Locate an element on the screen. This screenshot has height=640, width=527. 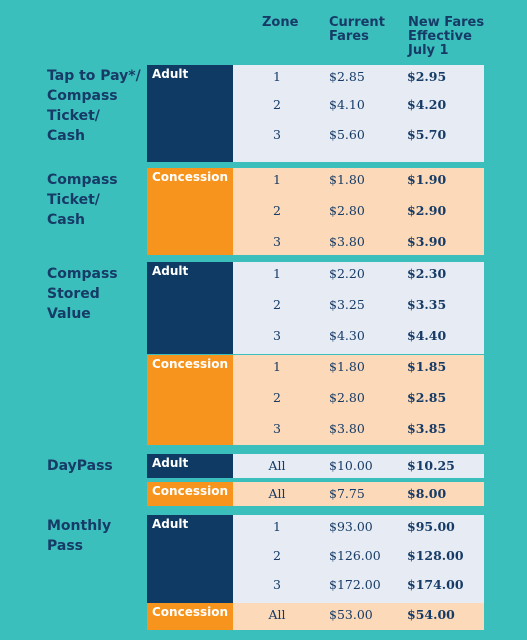
table-row: 1 $1.80 $1.90 is located at coordinates (358, 180).